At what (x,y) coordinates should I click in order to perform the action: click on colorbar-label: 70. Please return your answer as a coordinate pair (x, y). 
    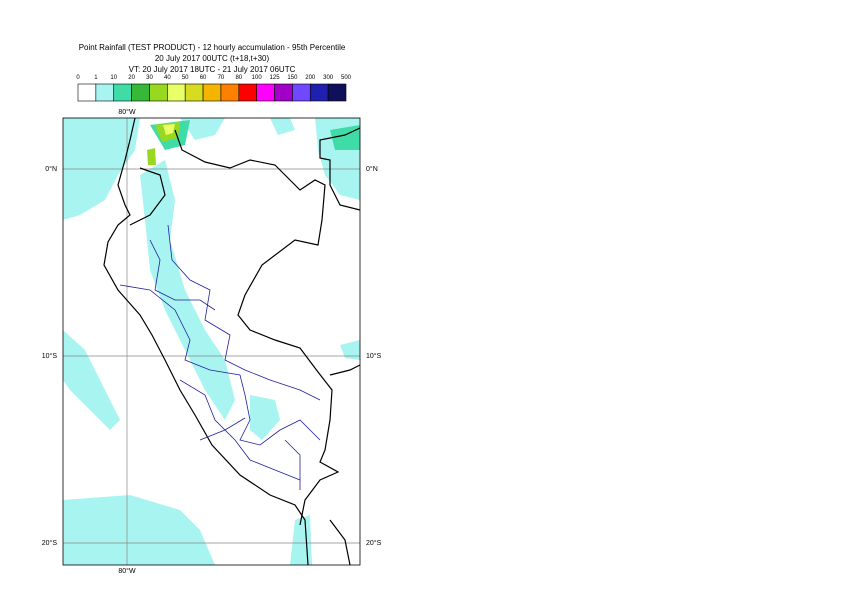
    Looking at the image, I should click on (221, 78).